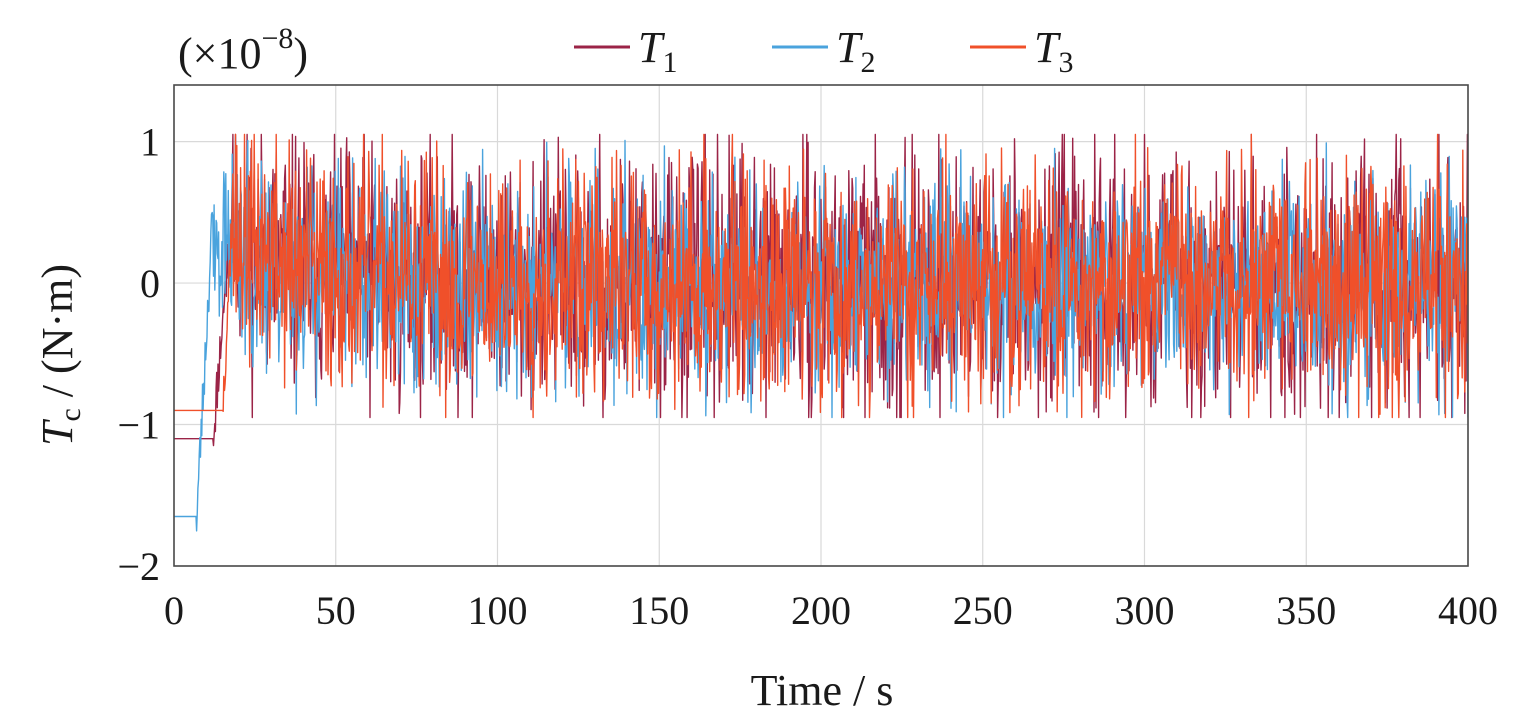  I want to click on legend: T1 T2 T3, so click(823, 51).